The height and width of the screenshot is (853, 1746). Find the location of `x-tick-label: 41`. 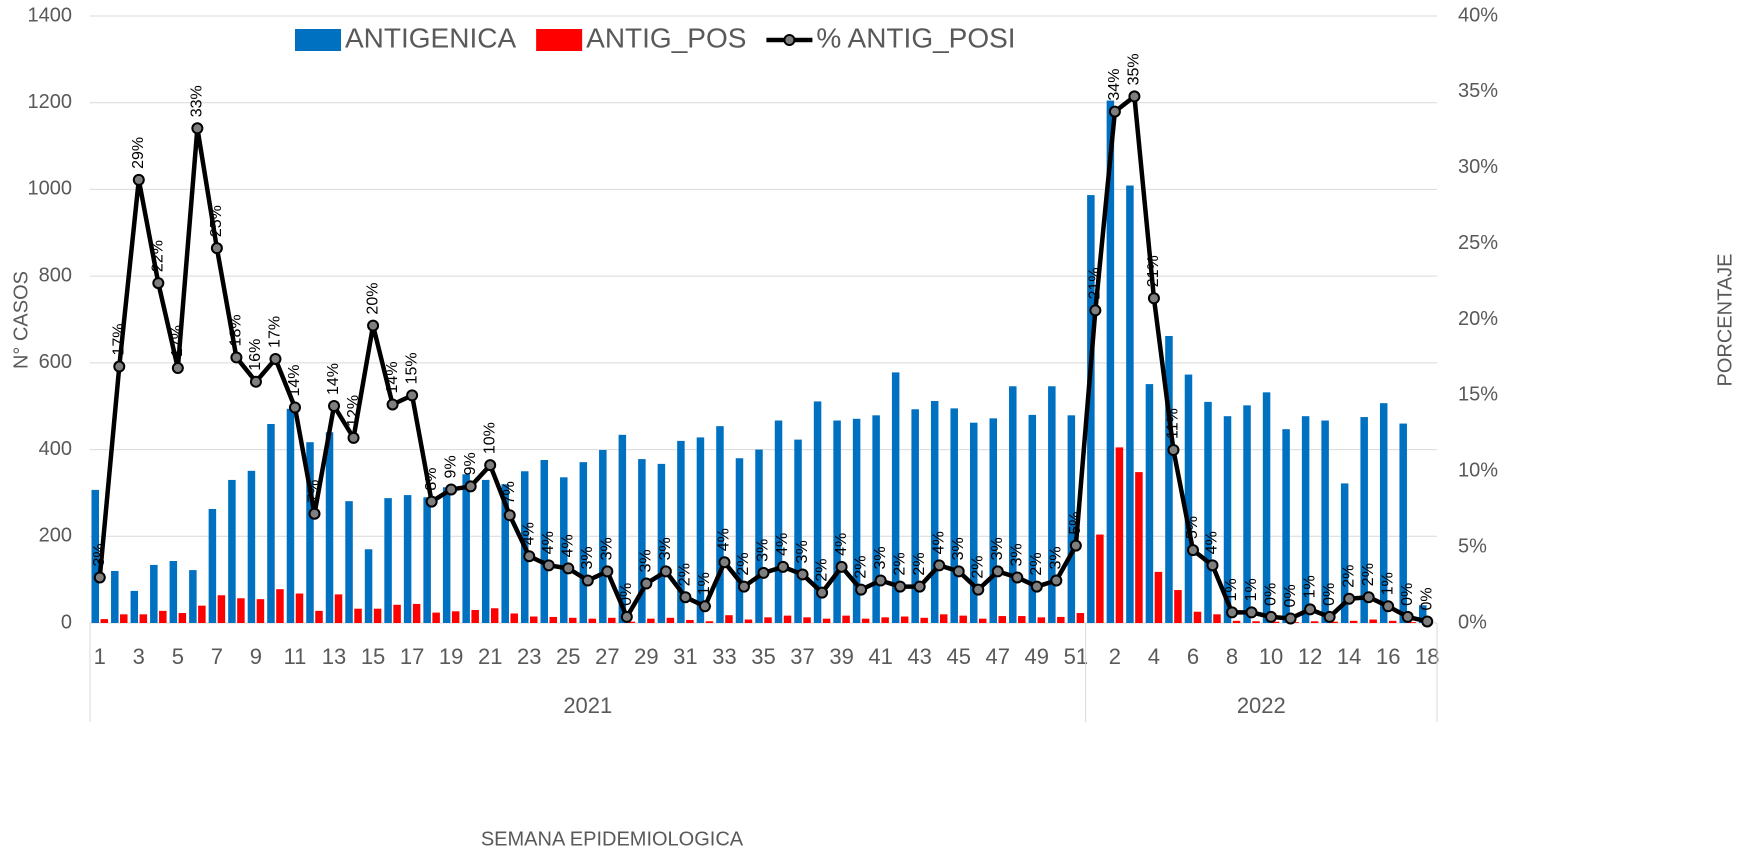

x-tick-label: 41 is located at coordinates (880, 656).